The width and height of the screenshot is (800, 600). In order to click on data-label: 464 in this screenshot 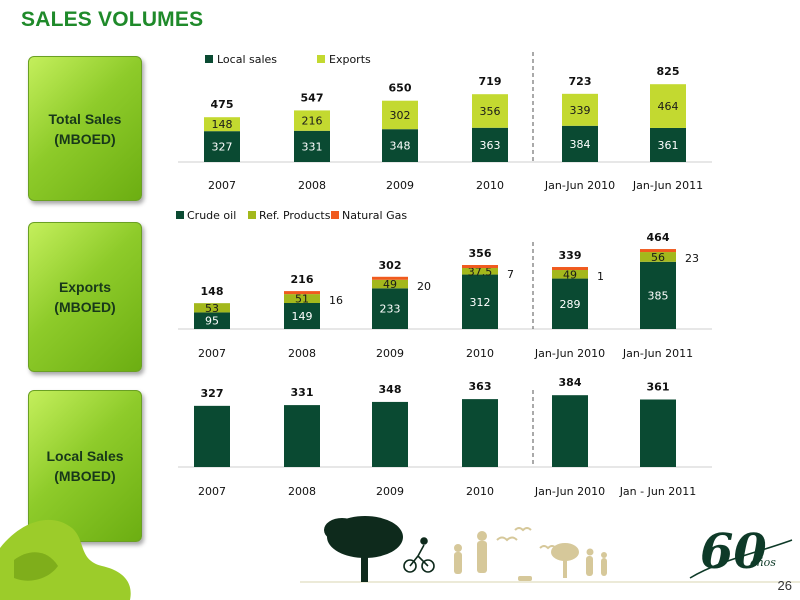, I will do `click(668, 106)`.